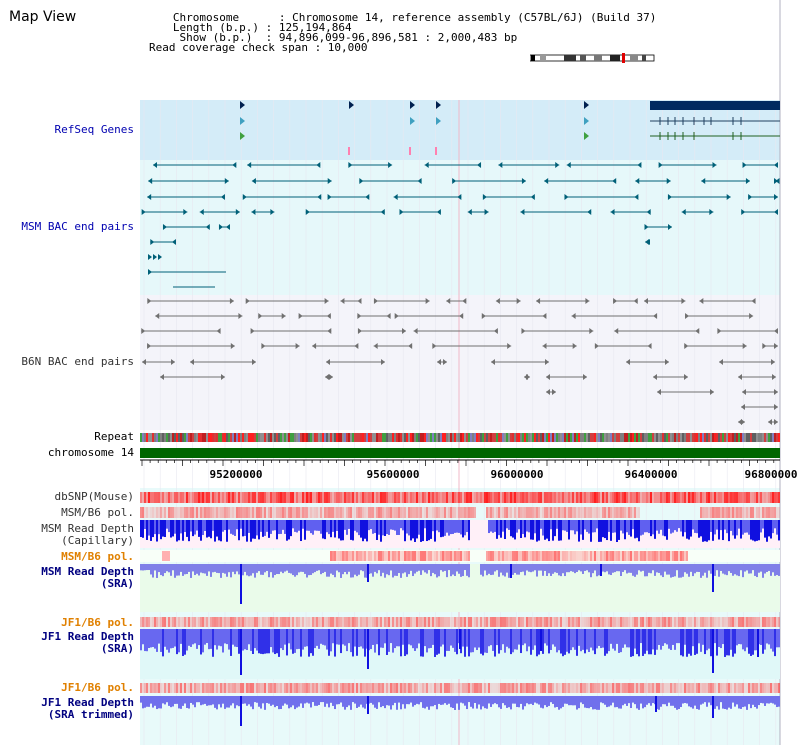  I want to click on msm-bac-label: MSM BAC end pairs, so click(77, 226).